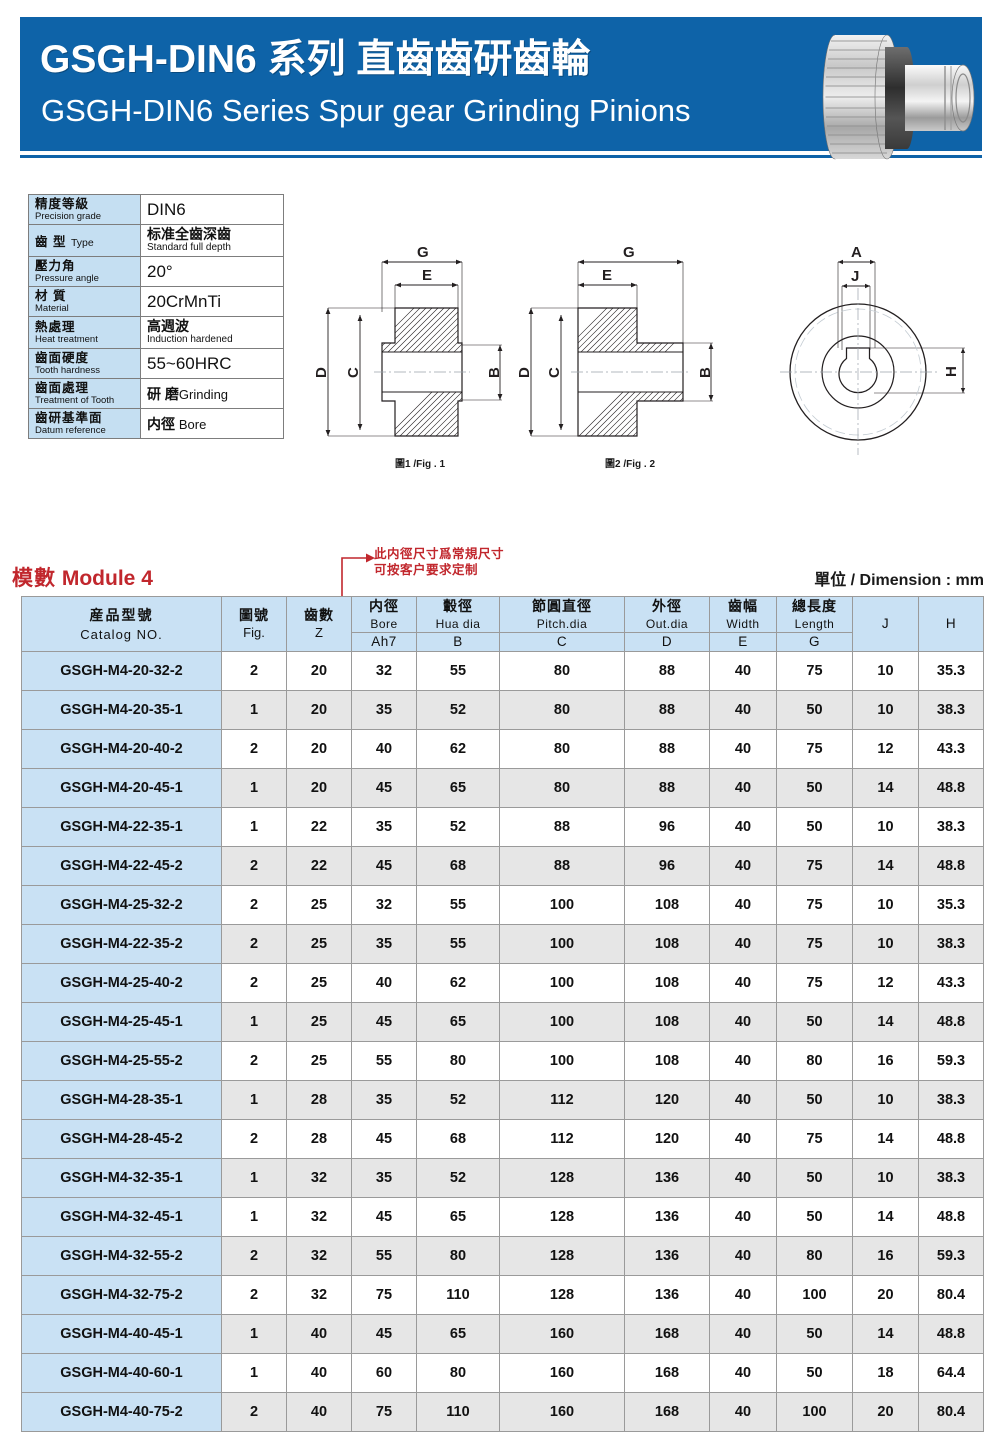  Describe the element at coordinates (384, 1217) in the screenshot. I see `cell-bore: 45` at that location.